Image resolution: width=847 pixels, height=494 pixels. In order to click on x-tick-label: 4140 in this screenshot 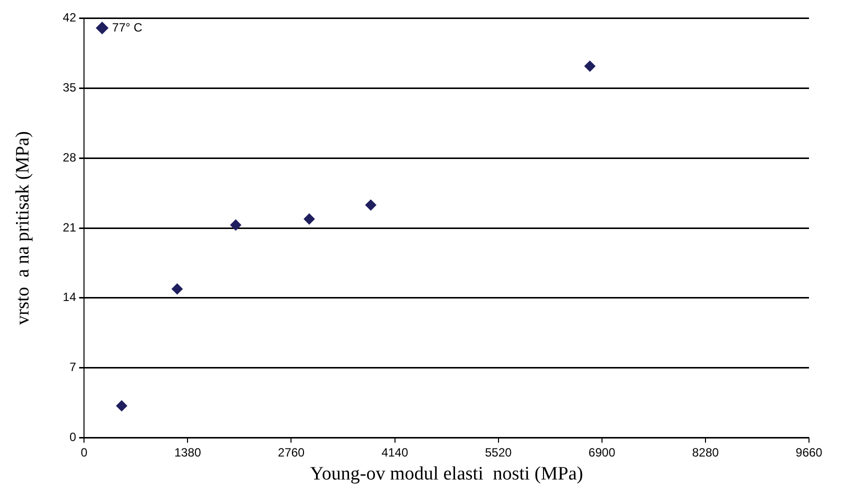, I will do `click(394, 452)`.